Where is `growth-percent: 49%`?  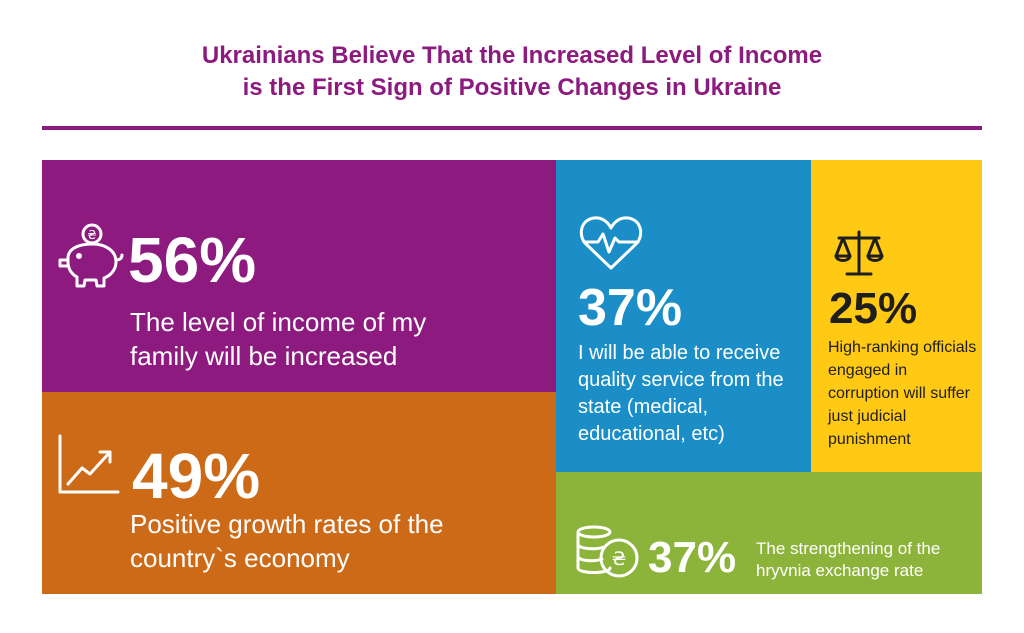 growth-percent: 49% is located at coordinates (196, 476).